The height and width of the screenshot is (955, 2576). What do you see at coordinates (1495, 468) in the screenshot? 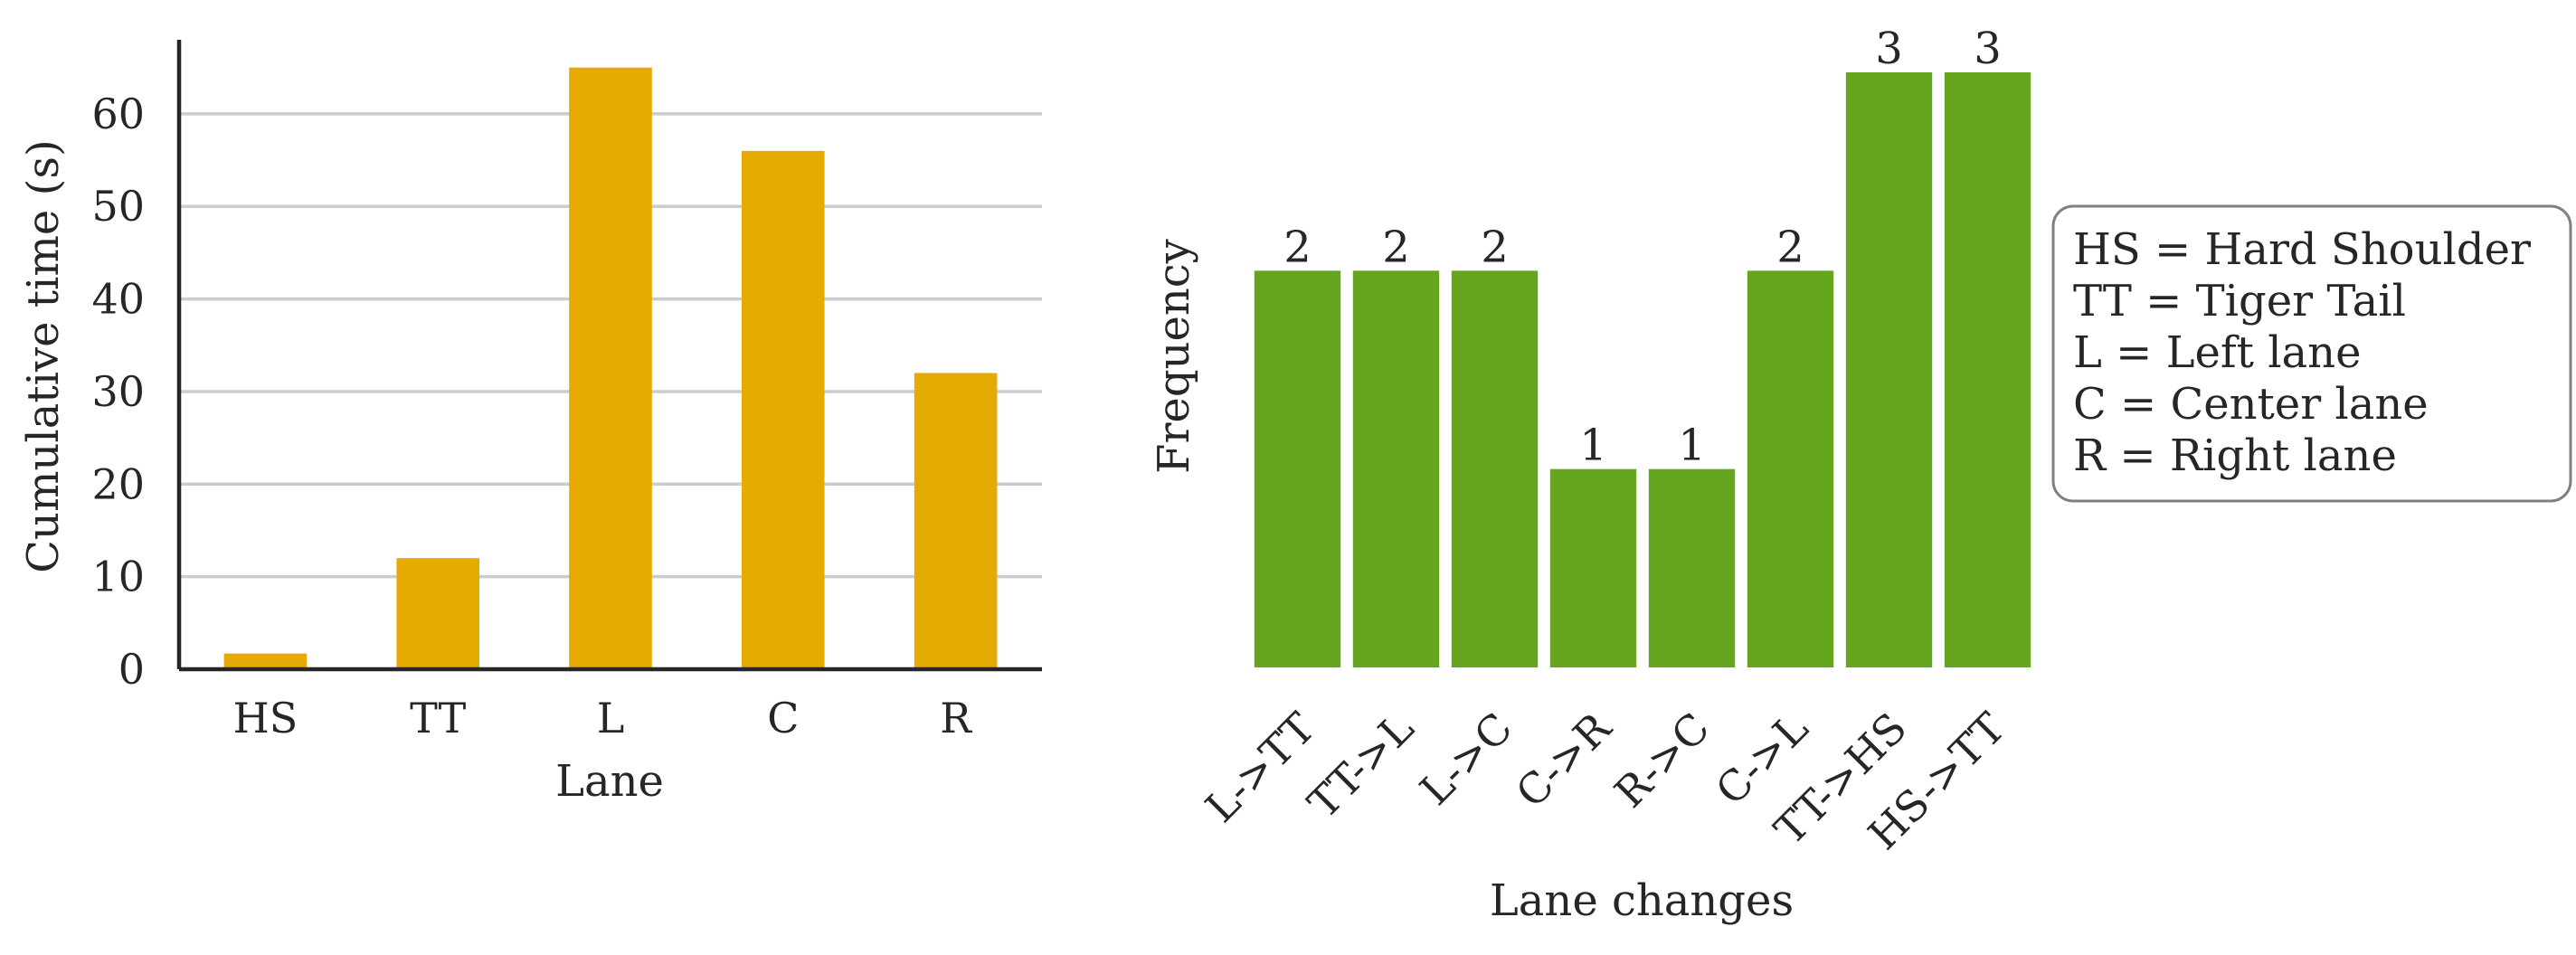
I see `bar-l-to-c` at bounding box center [1495, 468].